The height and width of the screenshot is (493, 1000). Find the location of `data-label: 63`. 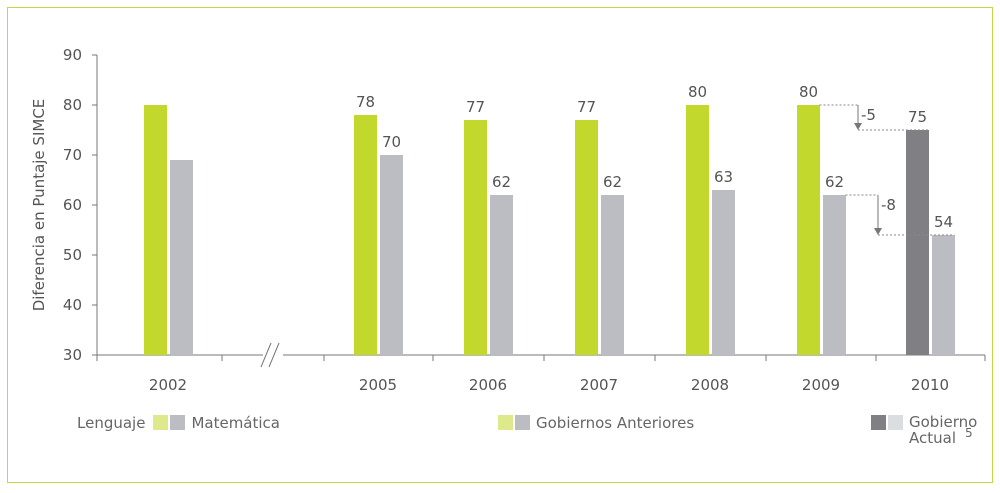

data-label: 63 is located at coordinates (723, 177).